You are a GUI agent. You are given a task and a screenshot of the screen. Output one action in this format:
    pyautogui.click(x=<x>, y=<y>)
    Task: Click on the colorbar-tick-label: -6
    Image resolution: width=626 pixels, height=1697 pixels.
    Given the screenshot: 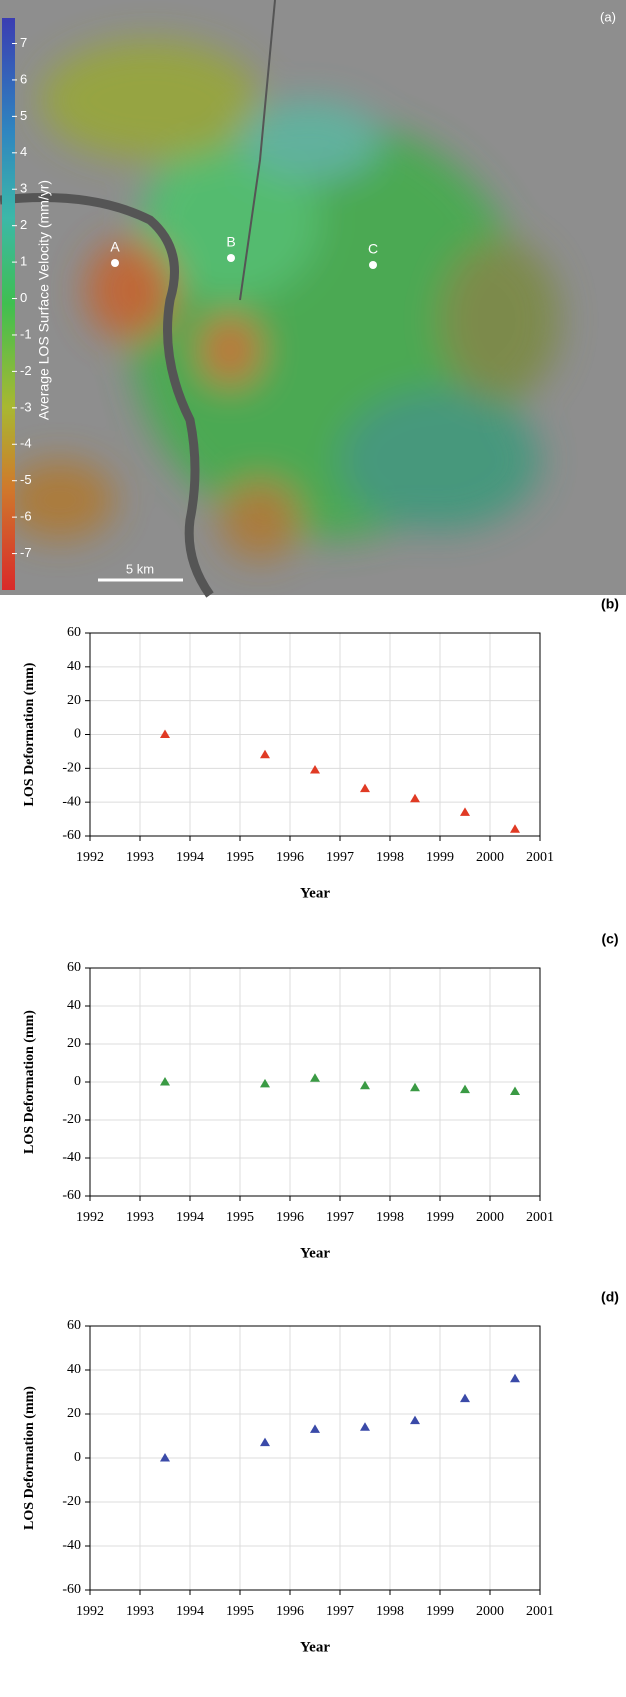 What is the action you would take?
    pyautogui.click(x=26, y=516)
    